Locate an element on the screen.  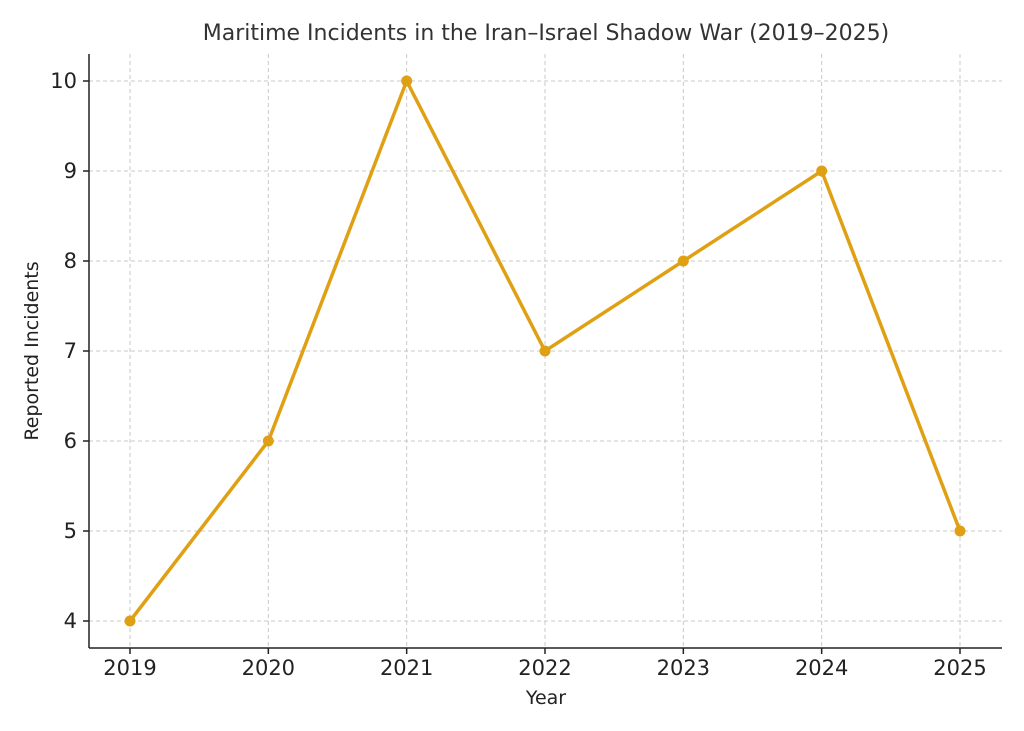
y-tick-label: 9 is located at coordinates (70, 171).